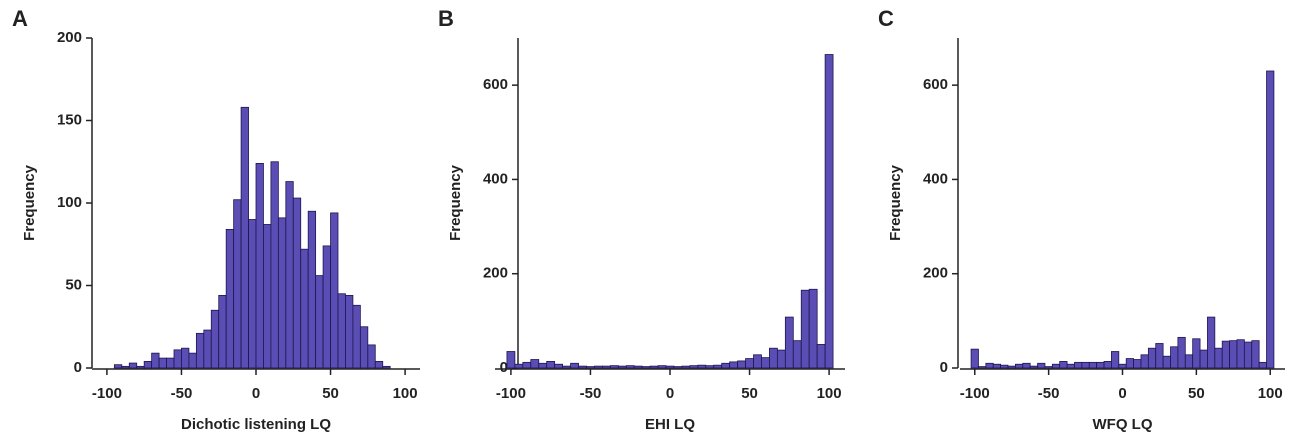 The height and width of the screenshot is (439, 1299). What do you see at coordinates (495, 84) in the screenshot?
I see `y-tick-label: 600` at bounding box center [495, 84].